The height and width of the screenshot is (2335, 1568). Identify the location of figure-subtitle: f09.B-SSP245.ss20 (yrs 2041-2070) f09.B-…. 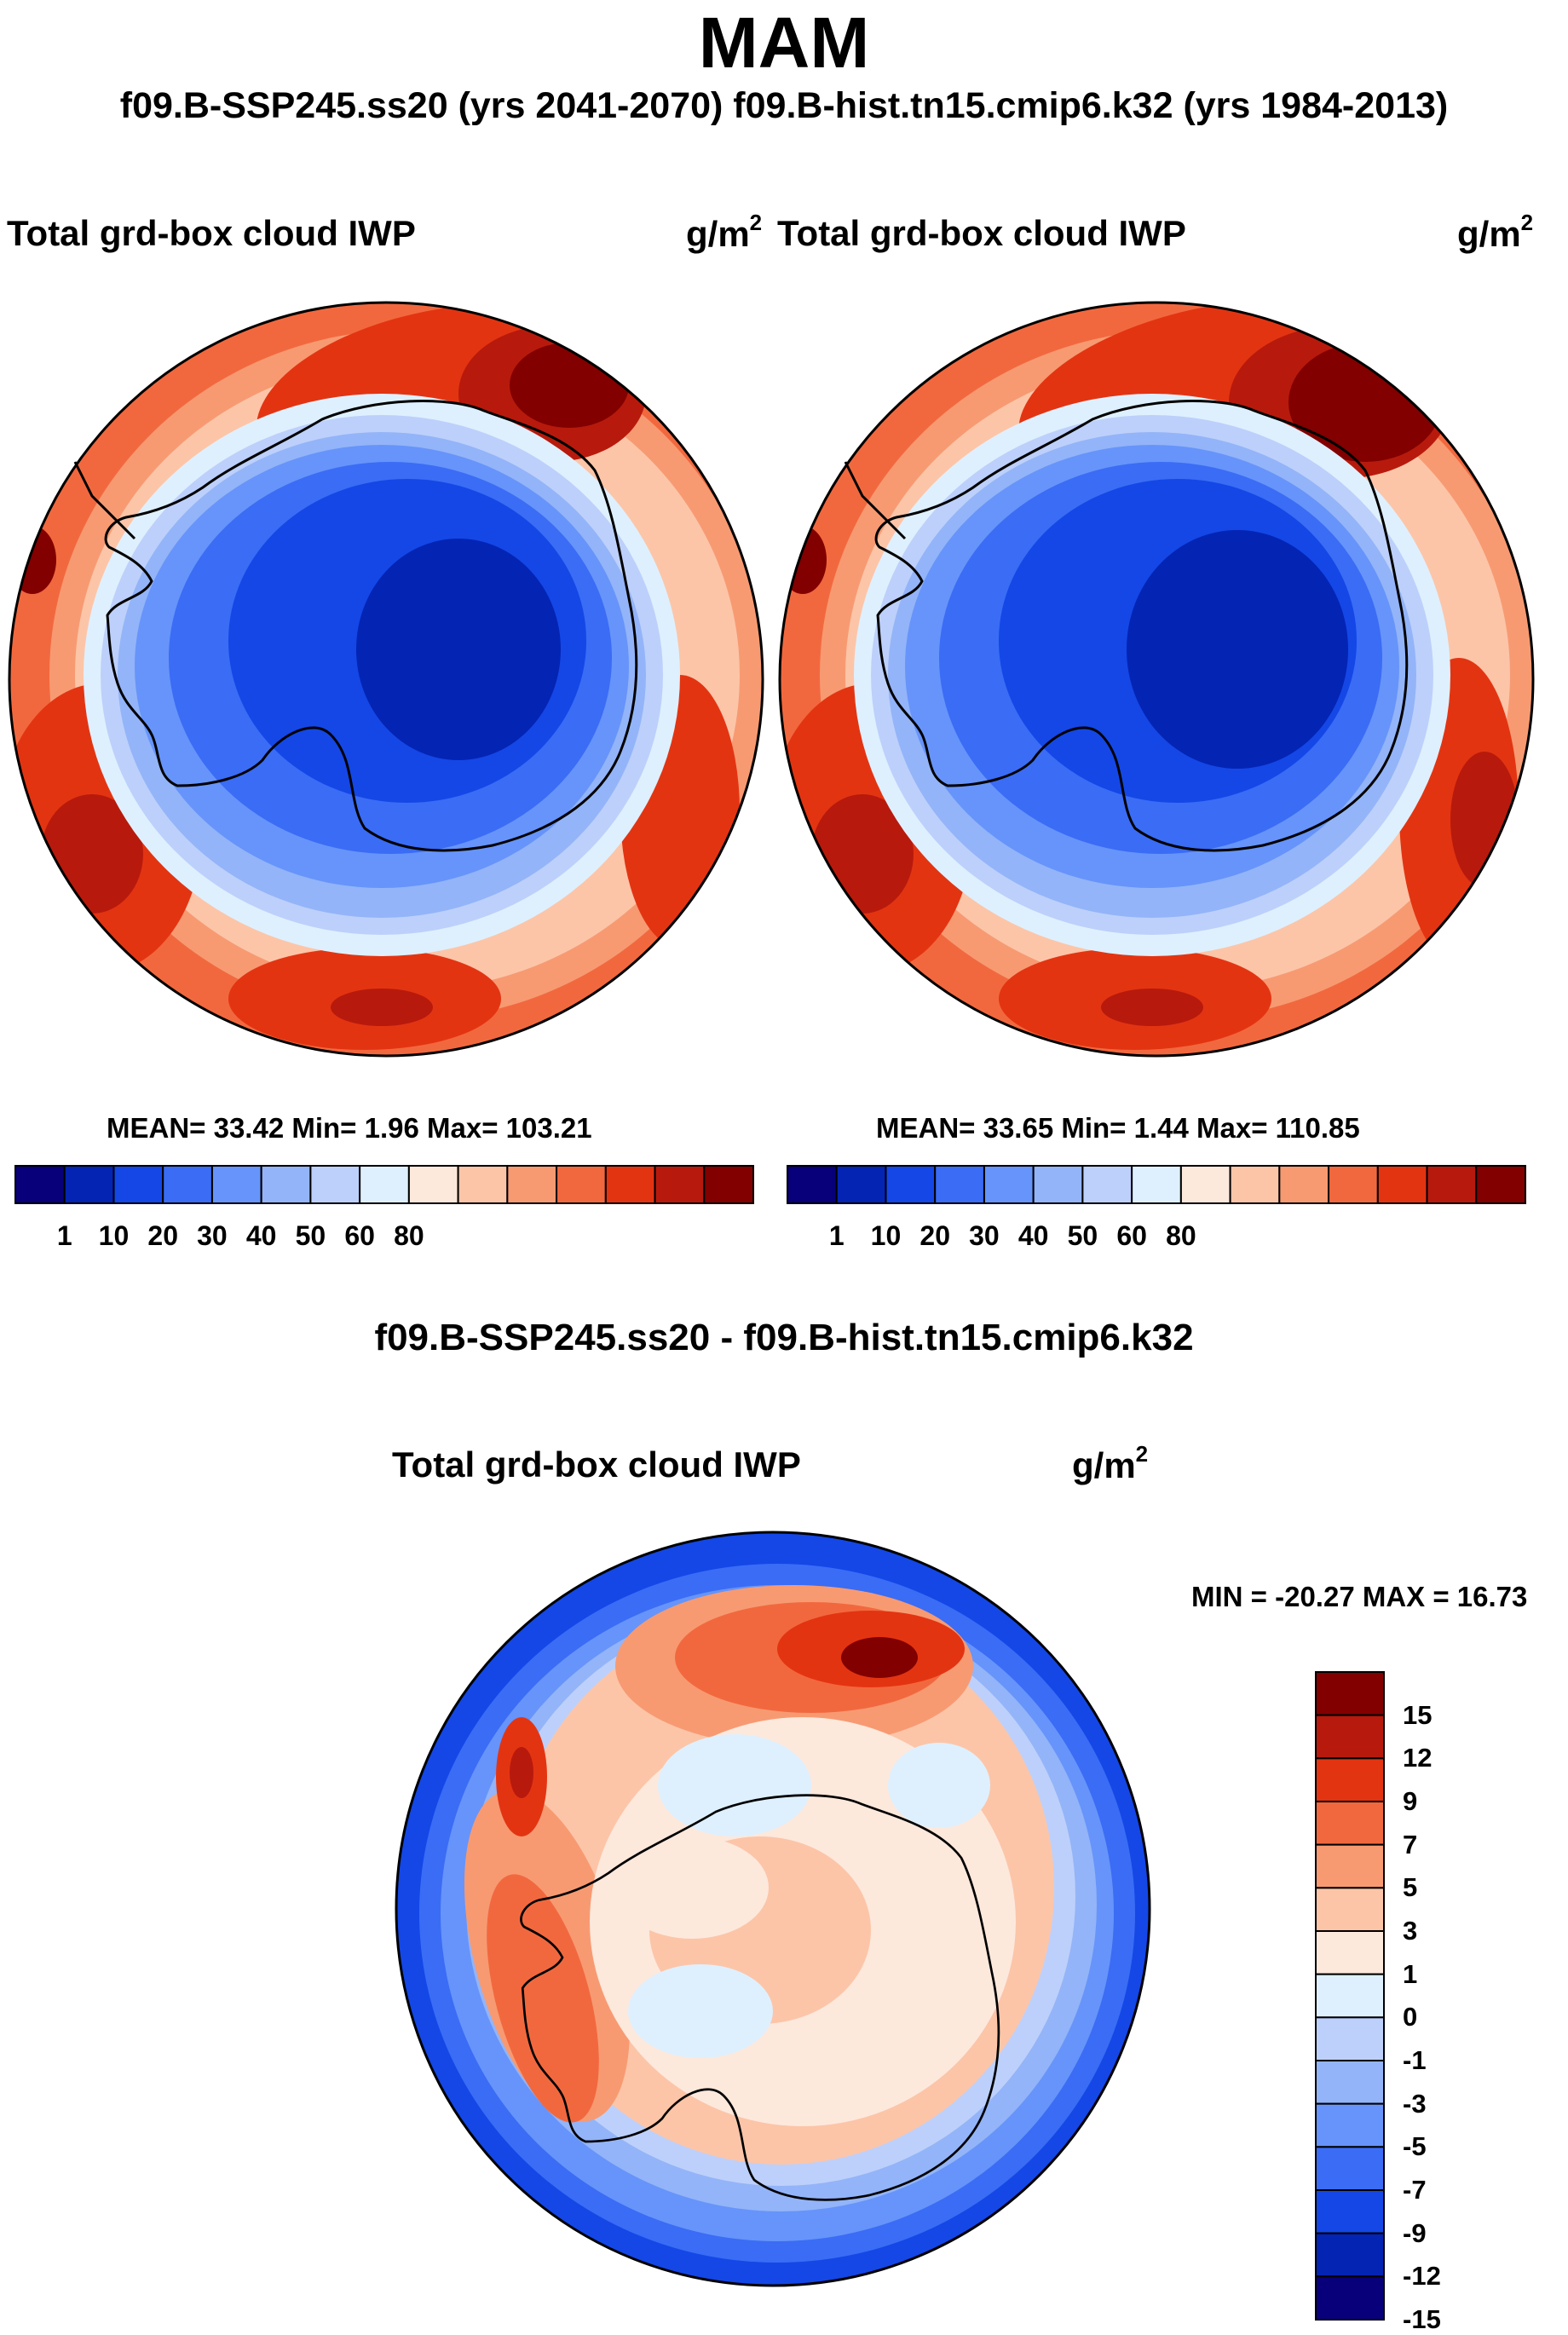
(784, 105).